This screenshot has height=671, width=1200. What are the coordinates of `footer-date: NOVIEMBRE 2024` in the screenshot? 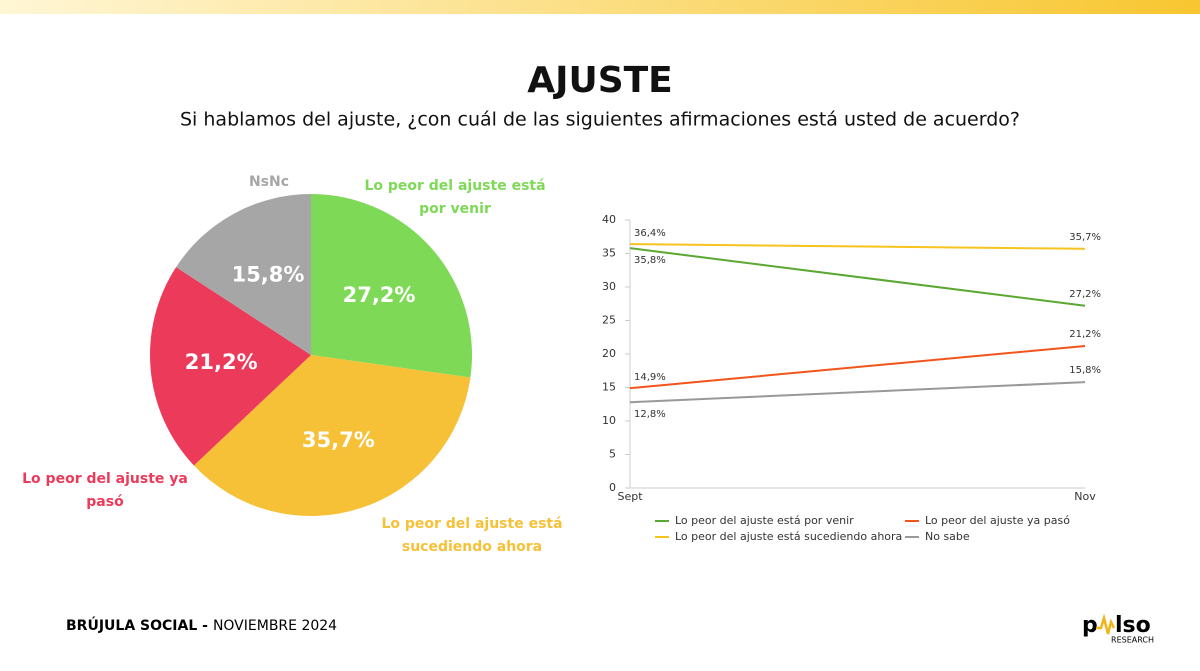 It's located at (275, 626).